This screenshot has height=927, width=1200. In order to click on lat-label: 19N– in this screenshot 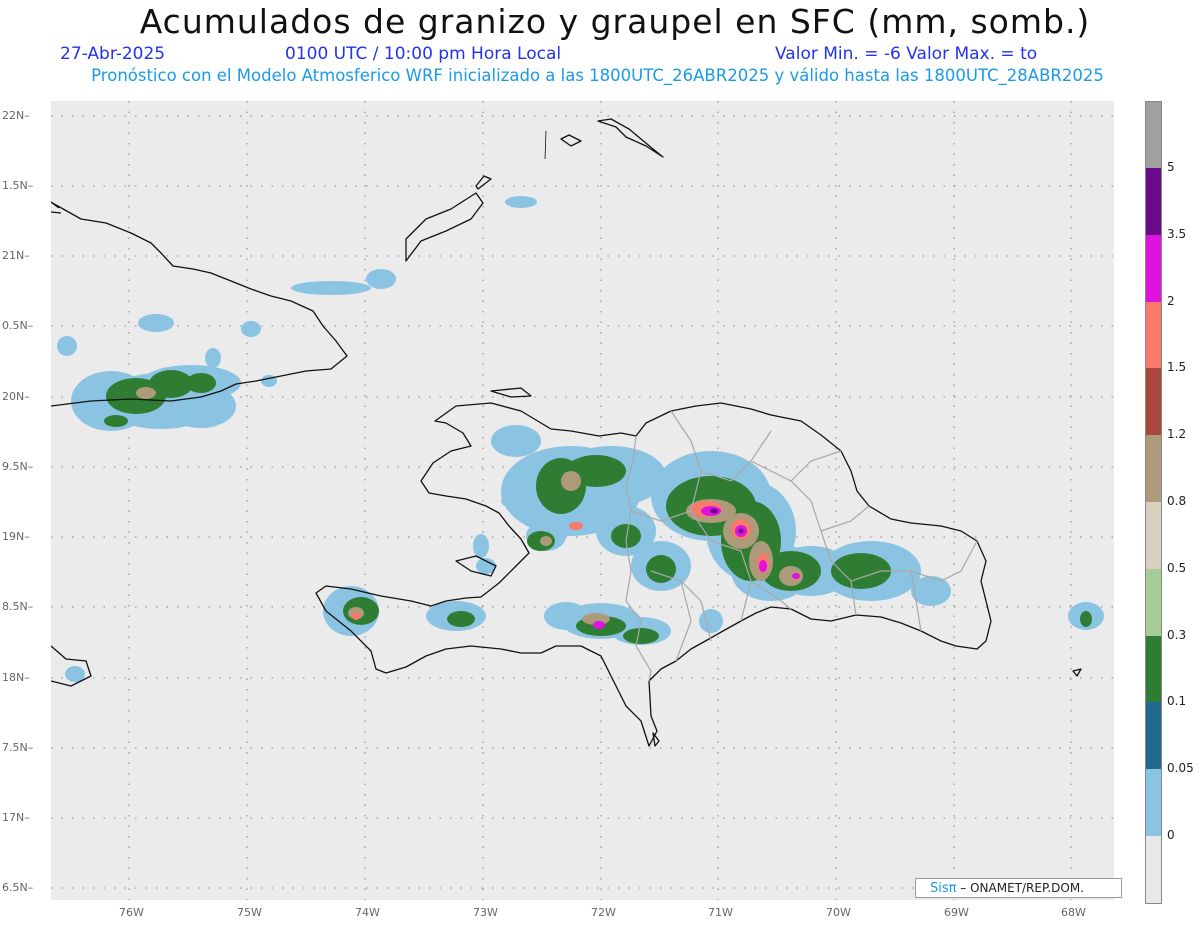, I will do `click(16, 536)`.